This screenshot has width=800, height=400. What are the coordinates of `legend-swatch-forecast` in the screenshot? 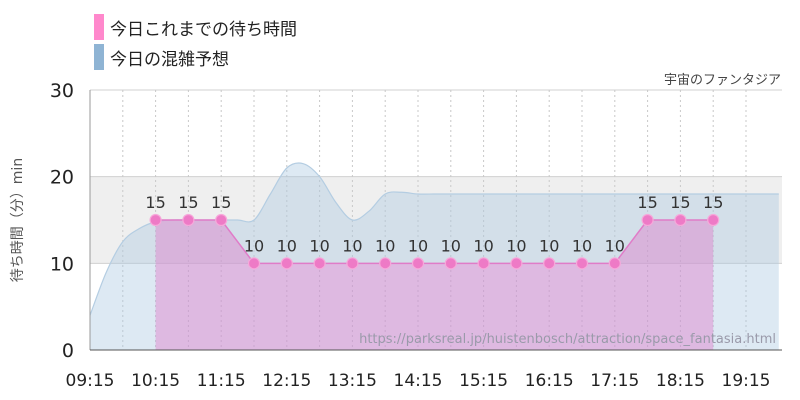 It's located at (99, 57).